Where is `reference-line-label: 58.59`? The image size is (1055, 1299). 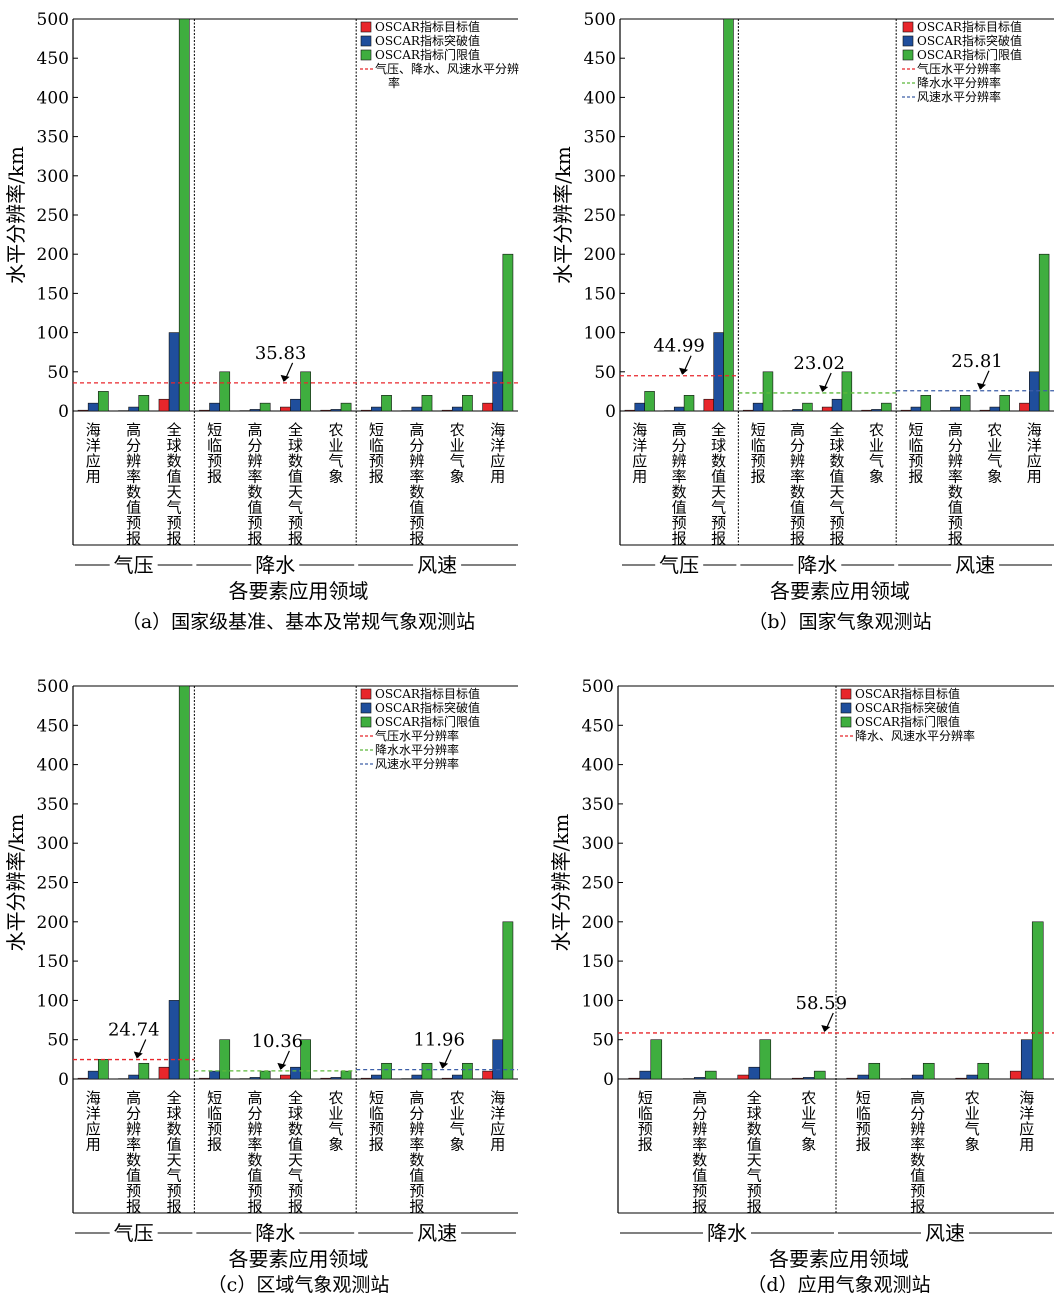
reference-line-label: 58.59 is located at coordinates (822, 1003).